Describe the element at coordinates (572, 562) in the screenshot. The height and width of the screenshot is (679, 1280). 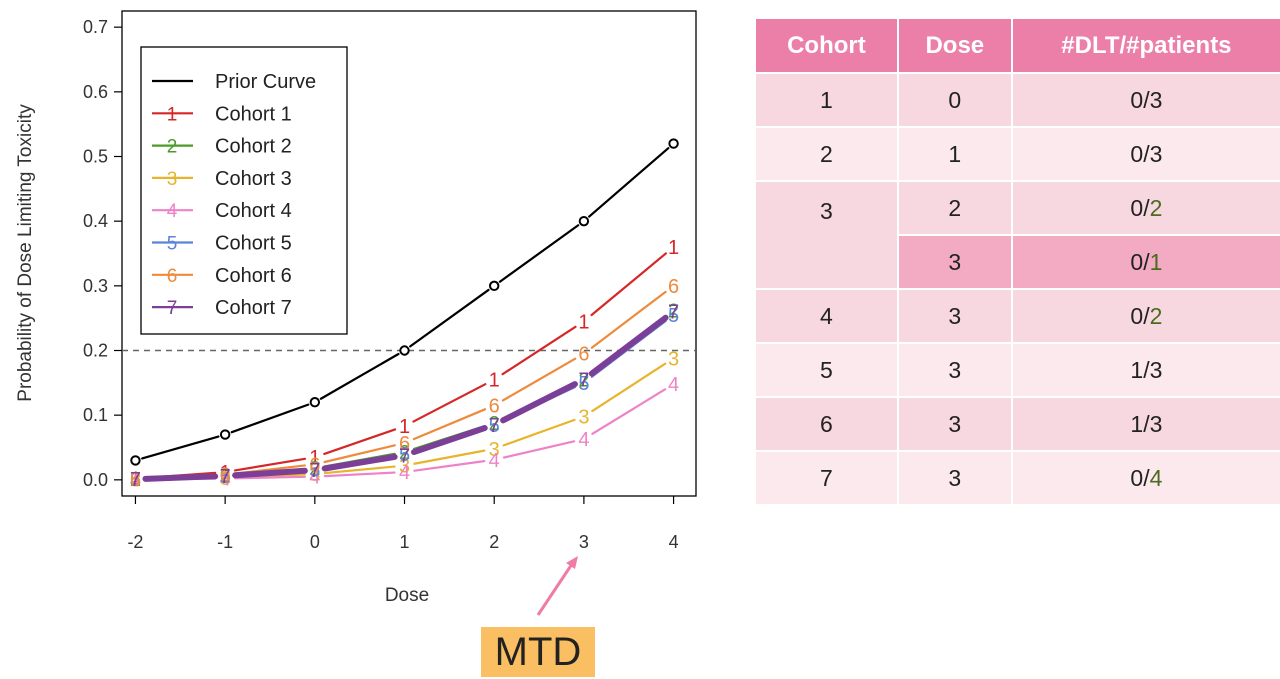
I see `mtd-arrow-head` at that location.